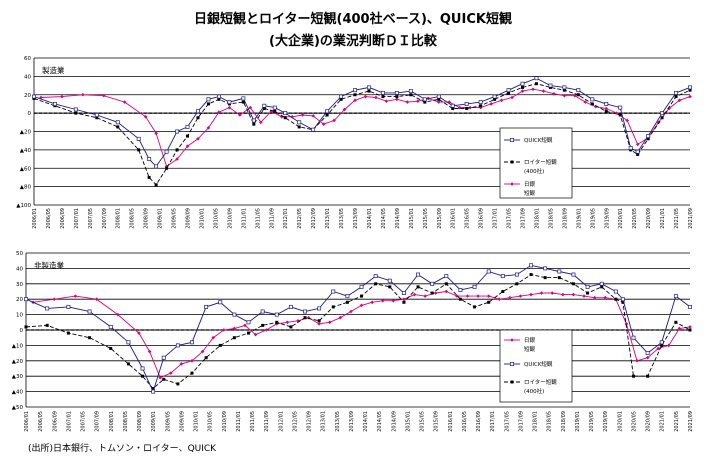  I want to click on x-tick-label: 2015/09, so click(440, 218).